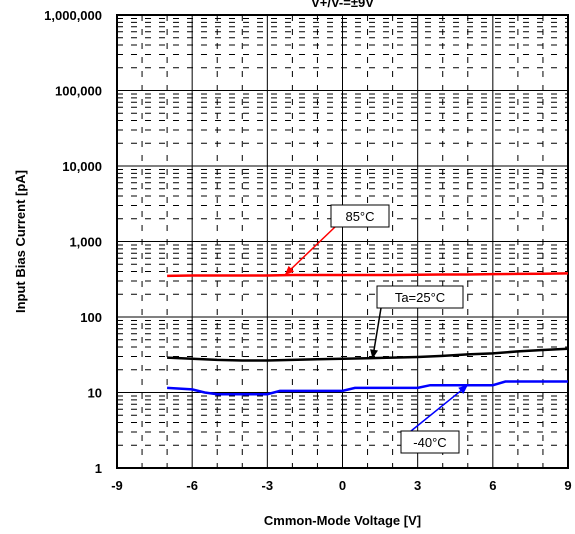  Describe the element at coordinates (337, 240) in the screenshot. I see `annotation: 85°C` at that location.